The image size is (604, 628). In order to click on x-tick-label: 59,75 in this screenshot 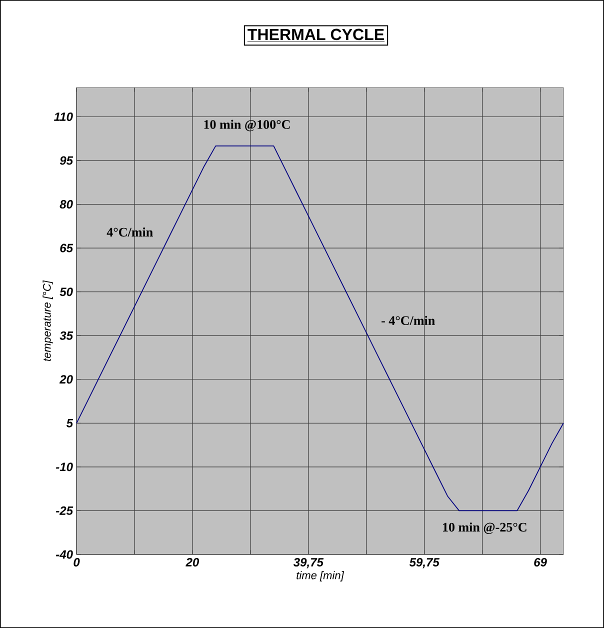, I will do `click(424, 563)`.